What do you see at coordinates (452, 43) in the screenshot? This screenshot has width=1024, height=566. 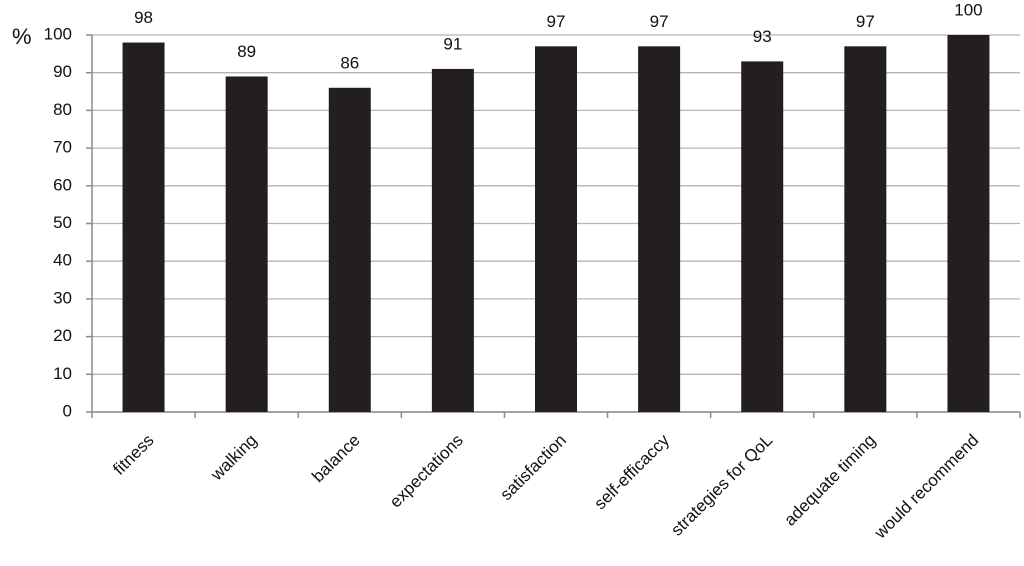 I see `data-label: 91` at bounding box center [452, 43].